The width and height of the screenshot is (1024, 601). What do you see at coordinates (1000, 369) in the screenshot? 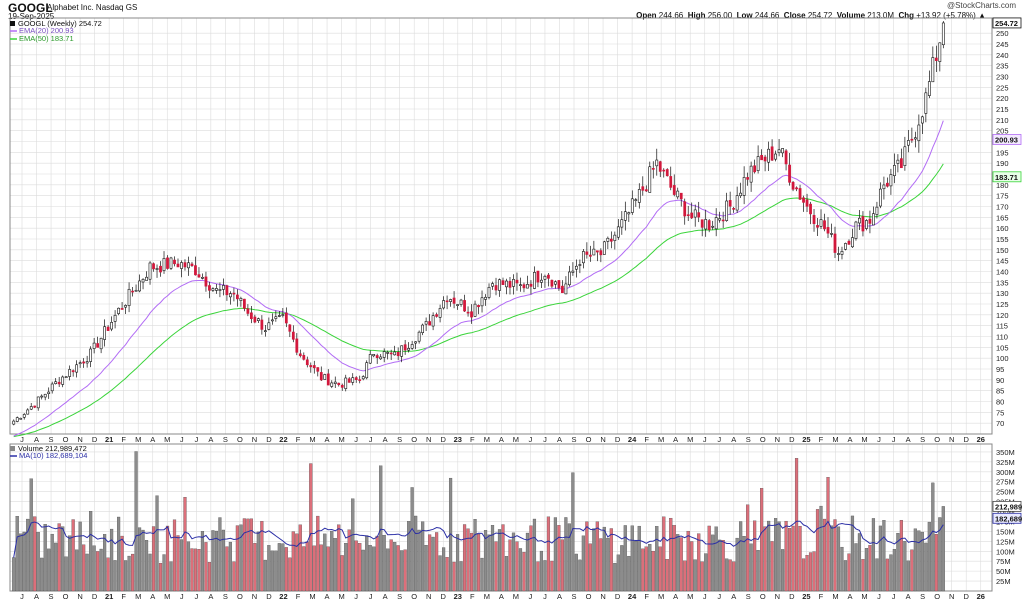
I see `price-tick-label: 95` at bounding box center [1000, 369].